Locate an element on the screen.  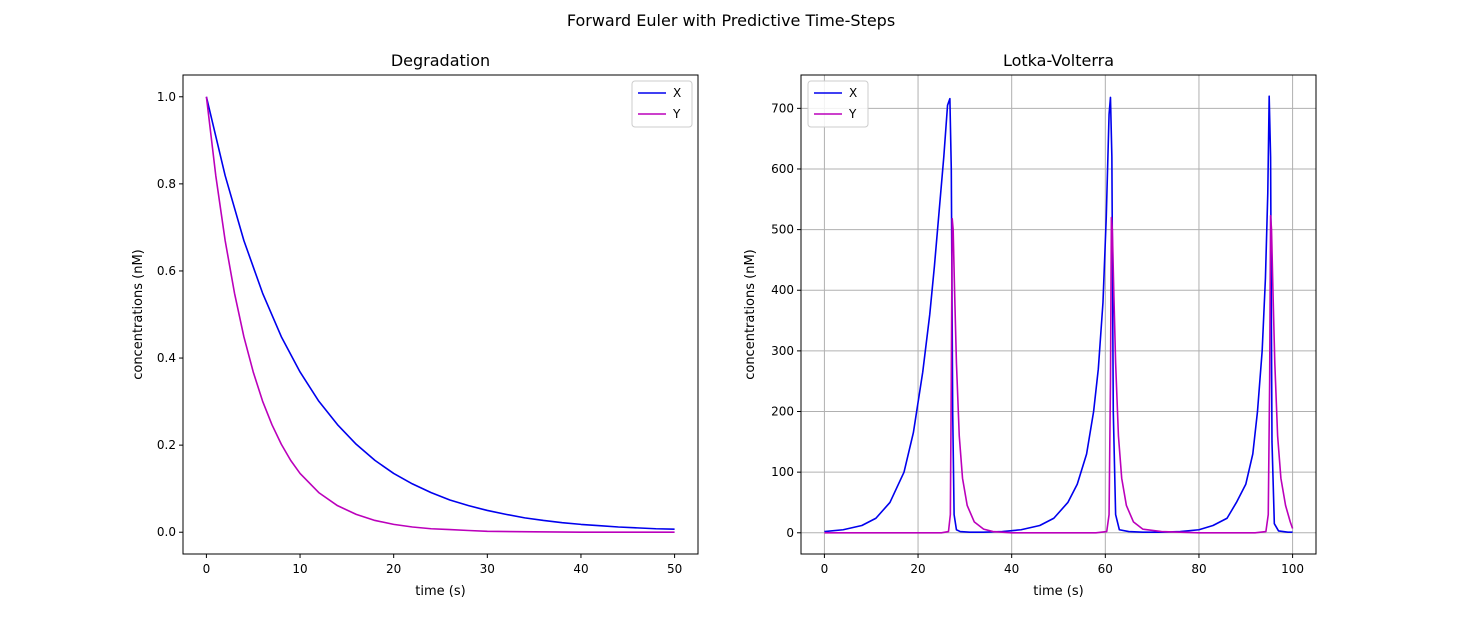
degradation-xtick-label-4: 40 is located at coordinates (580, 569).